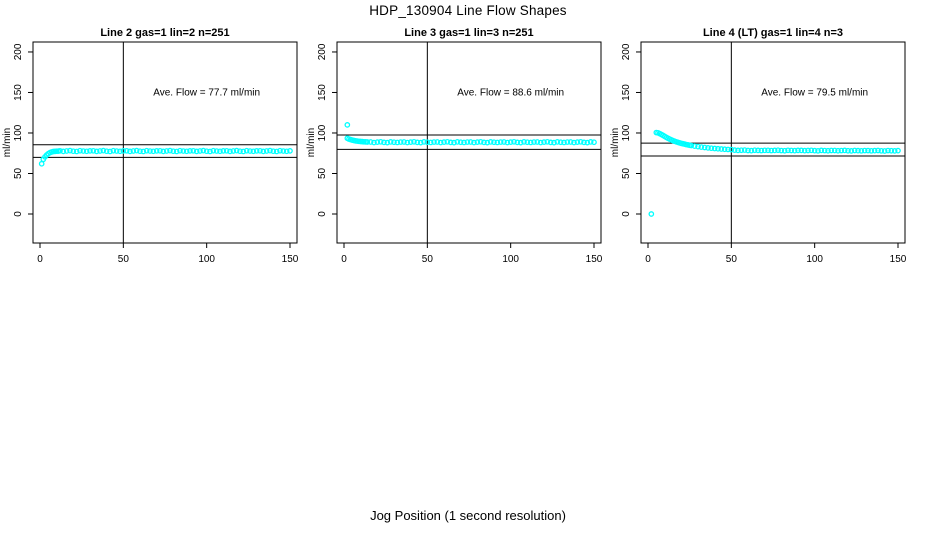 The image size is (936, 540). I want to click on y-axis-tick-label: 100, so click(18, 132).